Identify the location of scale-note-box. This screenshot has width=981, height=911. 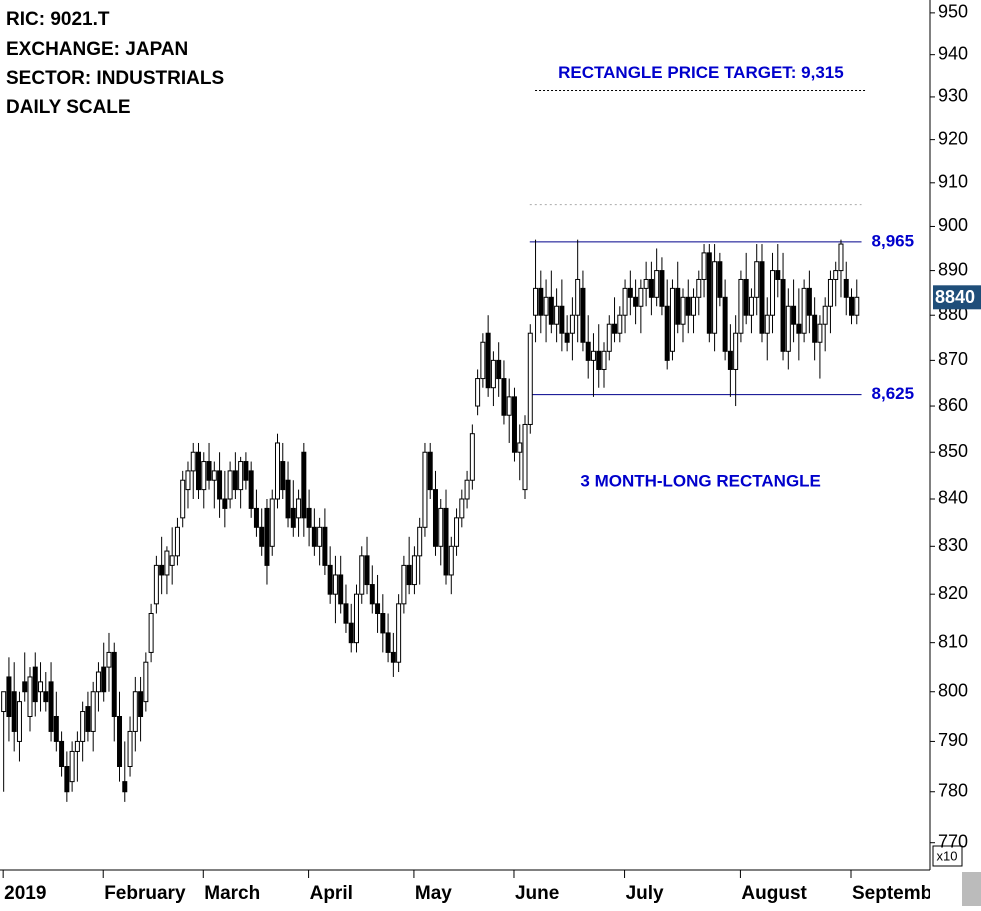
(947, 856).